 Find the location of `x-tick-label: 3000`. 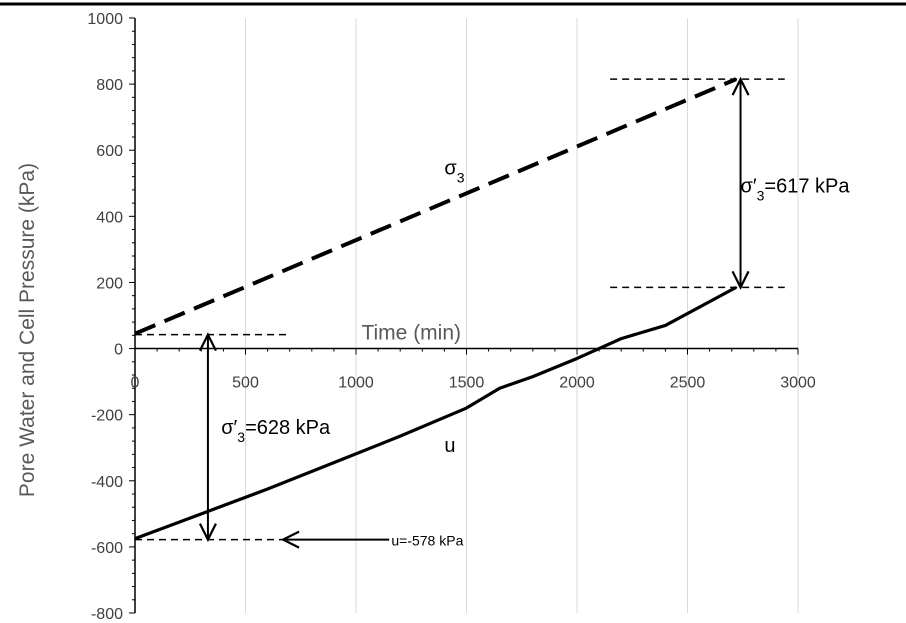

x-tick-label: 3000 is located at coordinates (798, 383).